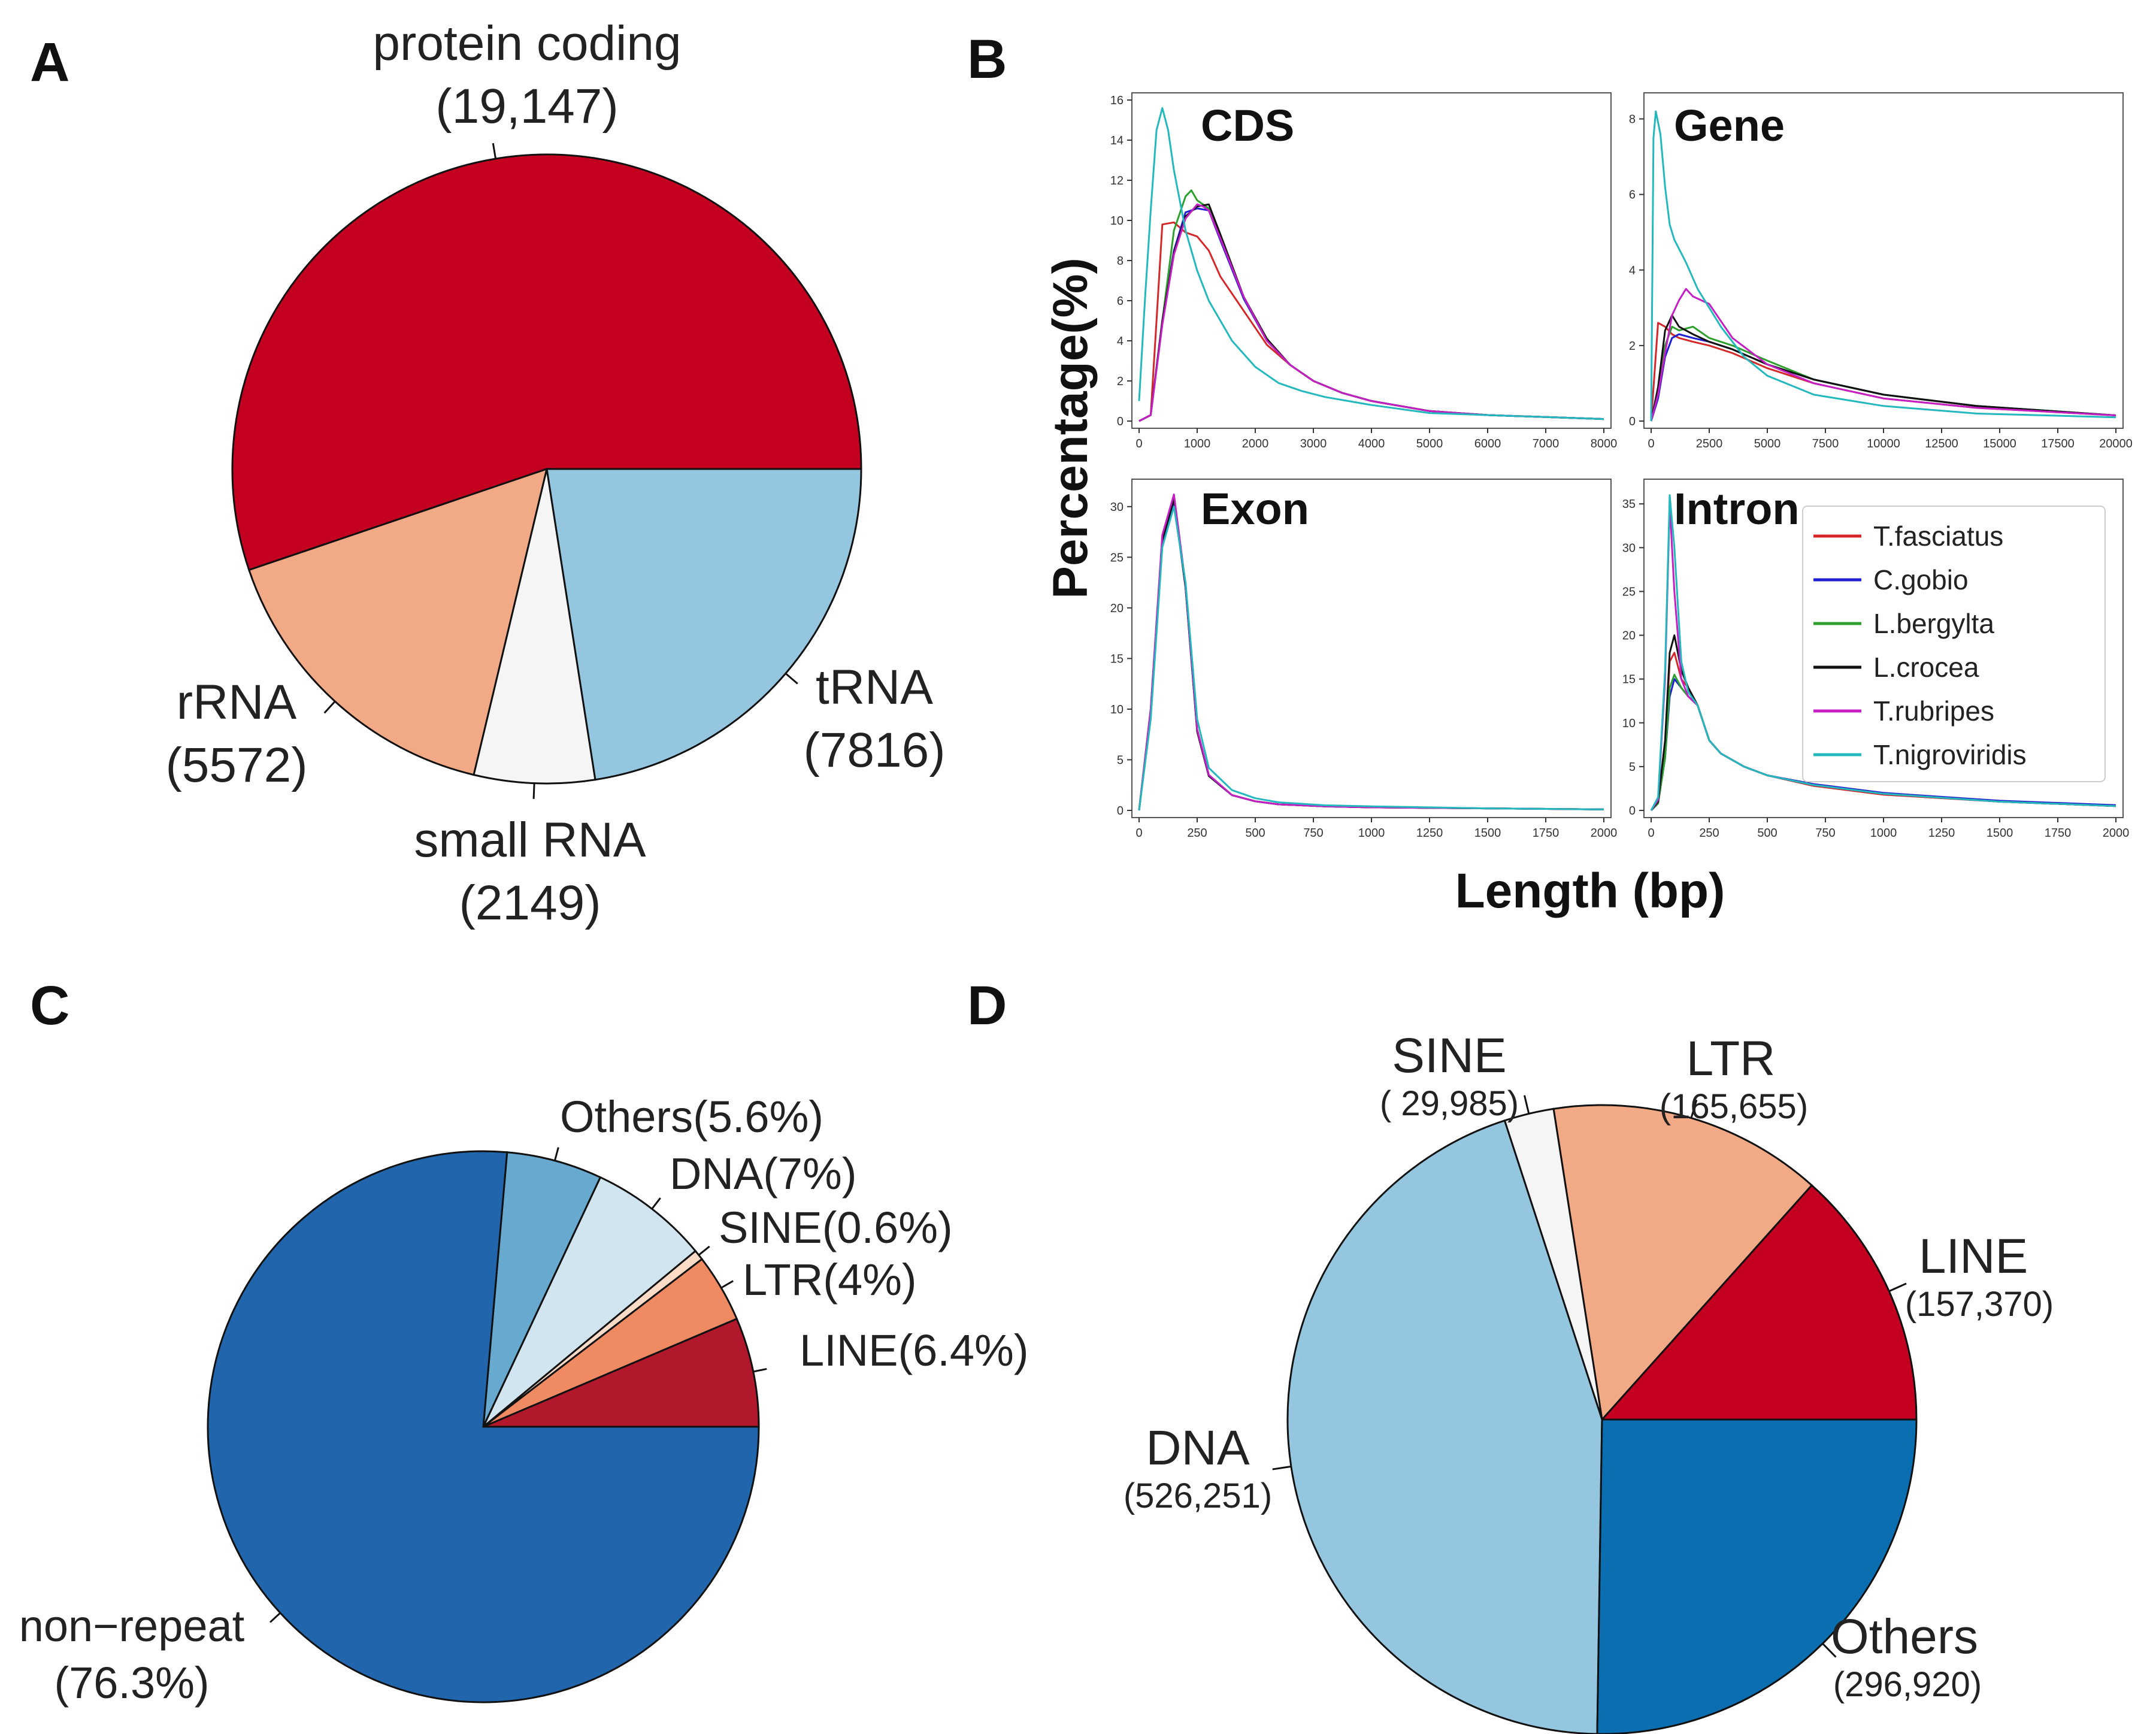 This screenshot has height=1734, width=2156. I want to click on panel-label-c: C, so click(50, 1005).